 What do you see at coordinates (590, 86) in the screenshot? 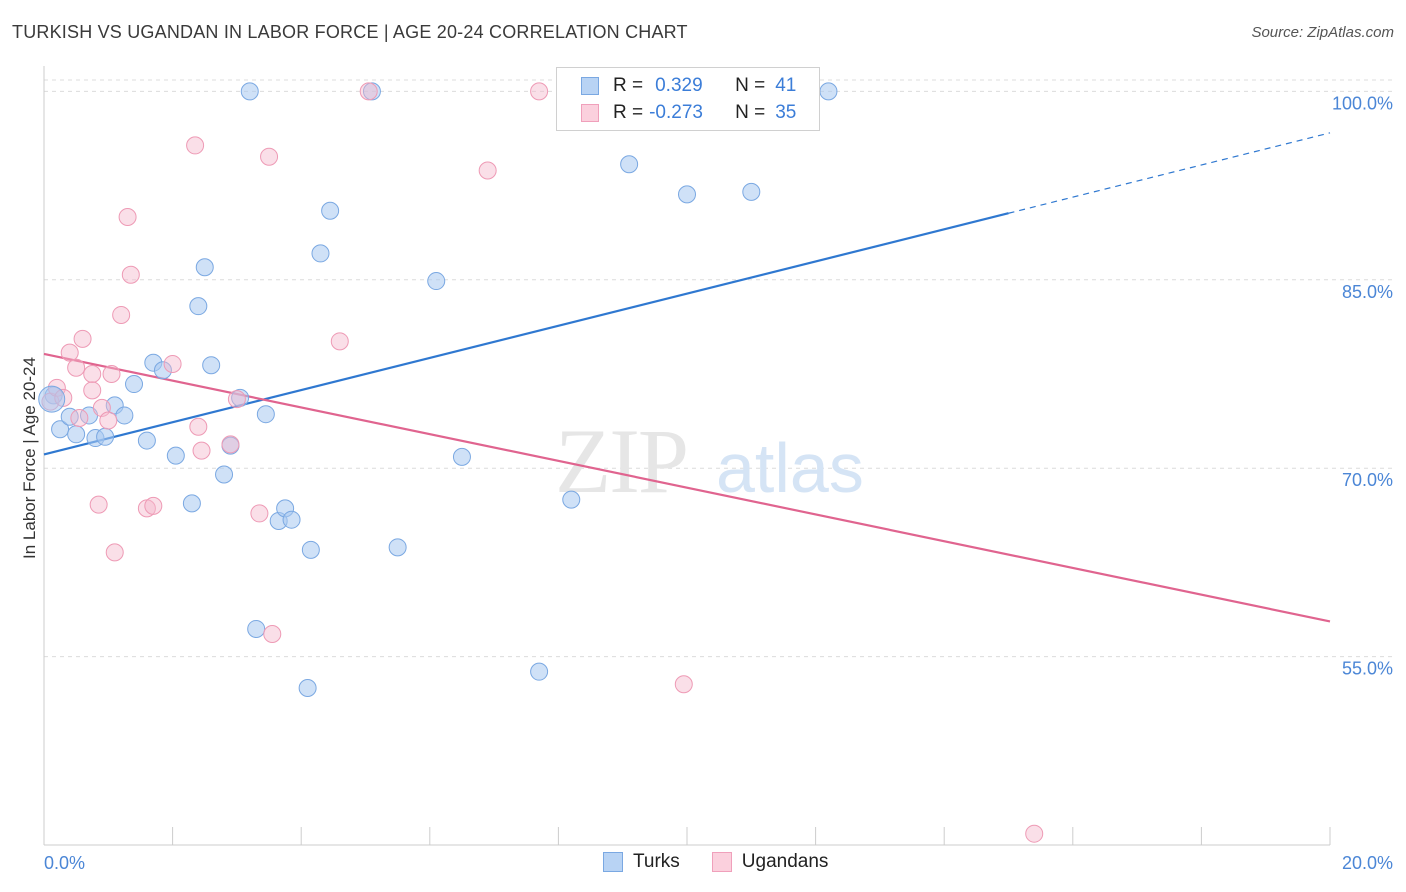
I see `turks-swatch` at bounding box center [590, 86].